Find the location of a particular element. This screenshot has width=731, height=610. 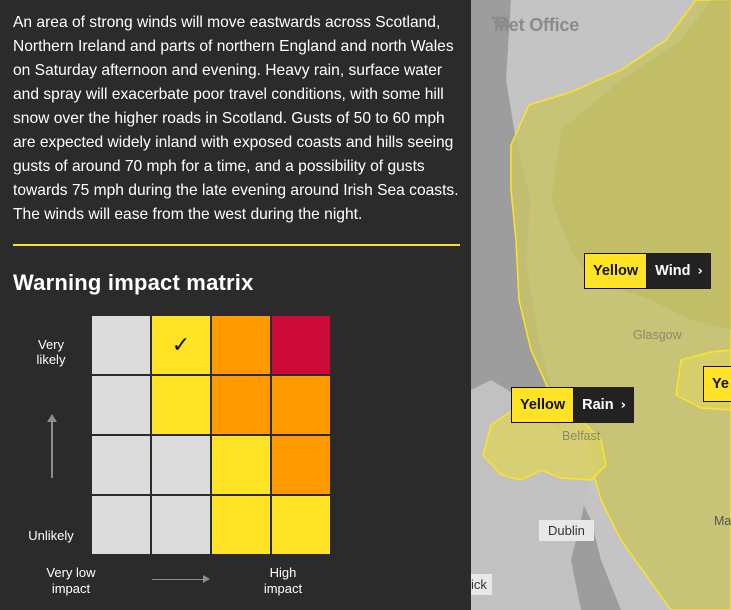

partial-warning-level: Ye is located at coordinates (717, 384).